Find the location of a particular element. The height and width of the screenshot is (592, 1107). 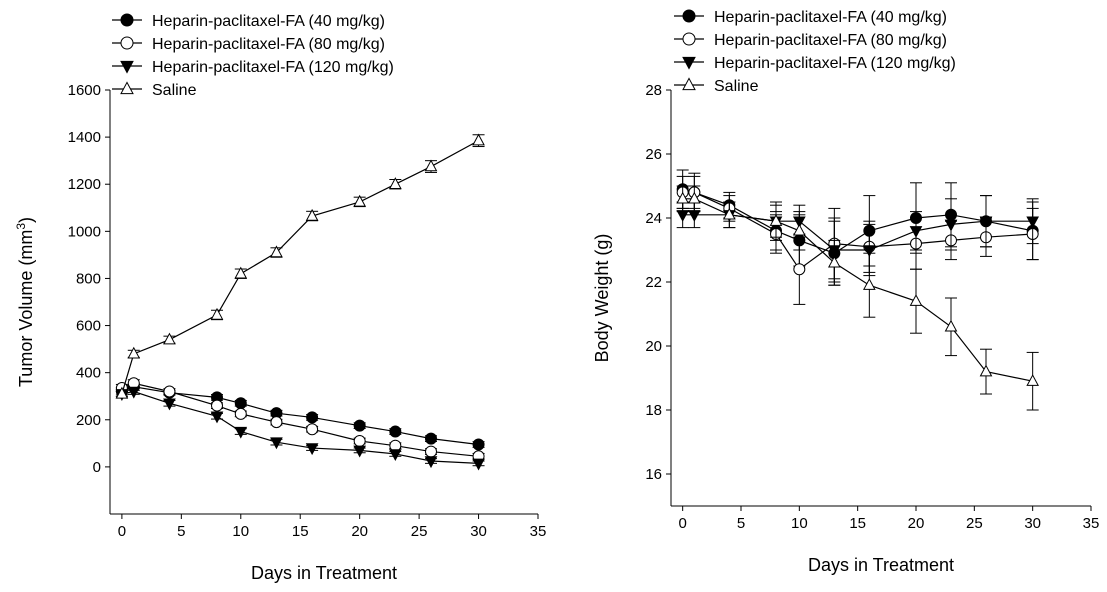

y-tick-label: 200 is located at coordinates (88, 420).